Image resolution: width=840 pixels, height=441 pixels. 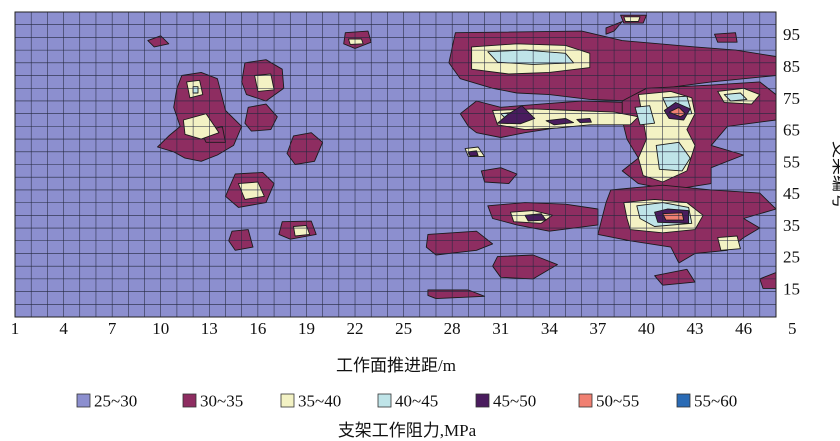 What do you see at coordinates (514, 401) in the screenshot?
I see `legend-label: 45~50` at bounding box center [514, 401].